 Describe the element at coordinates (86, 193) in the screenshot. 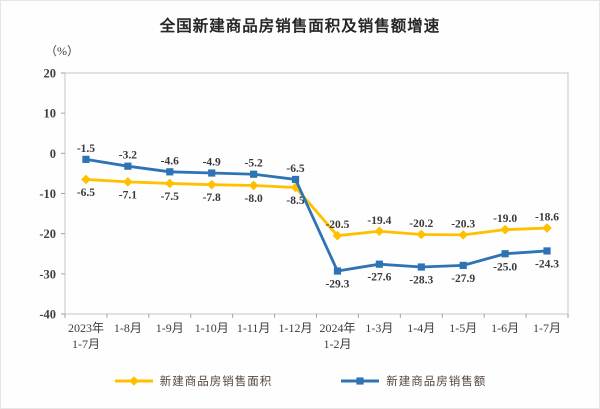

I see `data-label-sales-area: -6.5` at that location.